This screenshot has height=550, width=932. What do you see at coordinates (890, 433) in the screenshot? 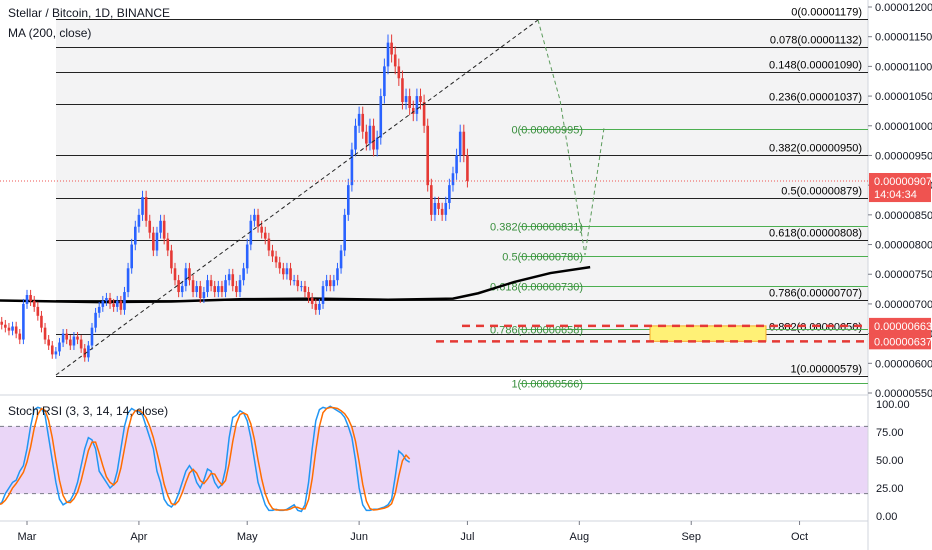
I see `rsi-tick-1: 75.00` at bounding box center [890, 433].